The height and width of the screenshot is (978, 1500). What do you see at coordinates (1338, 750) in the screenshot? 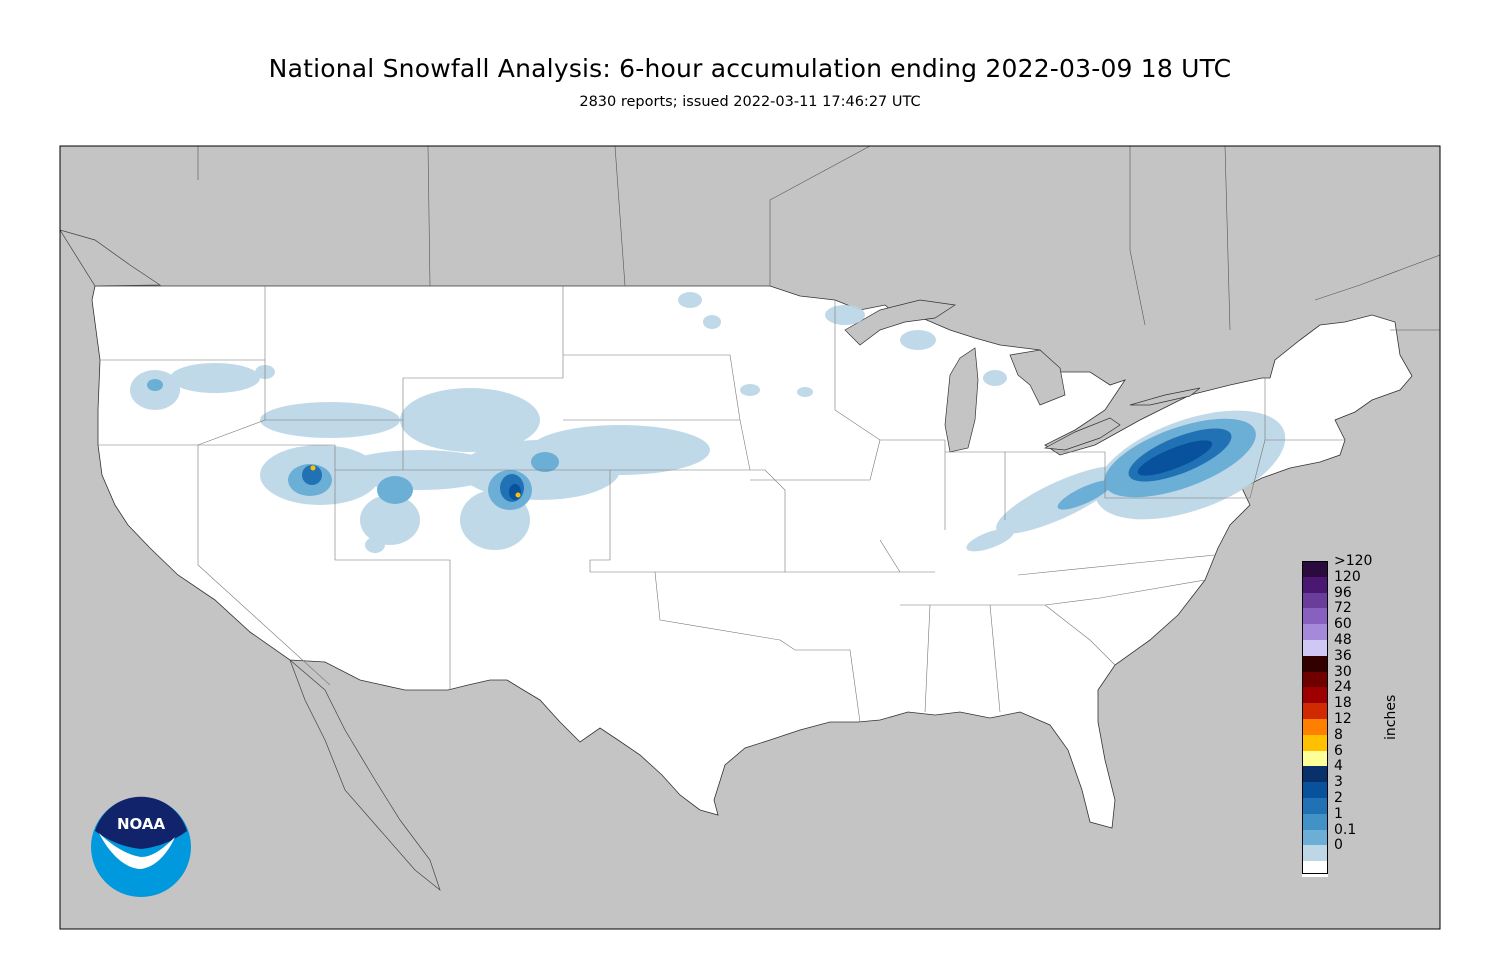
I see `legend-label: 6` at bounding box center [1338, 750].